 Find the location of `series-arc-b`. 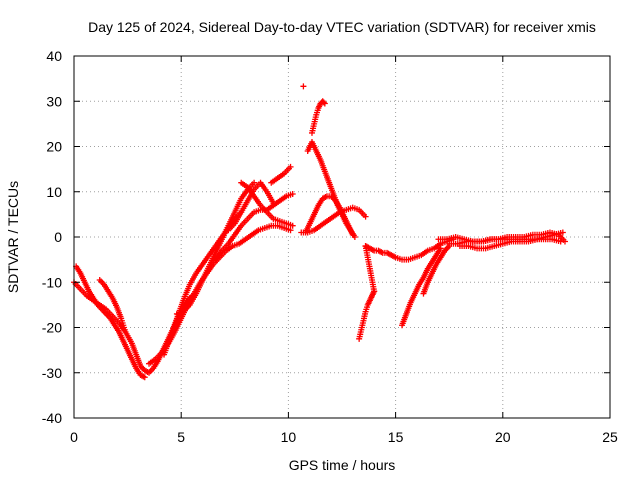

series-arc-b is located at coordinates (110, 322).